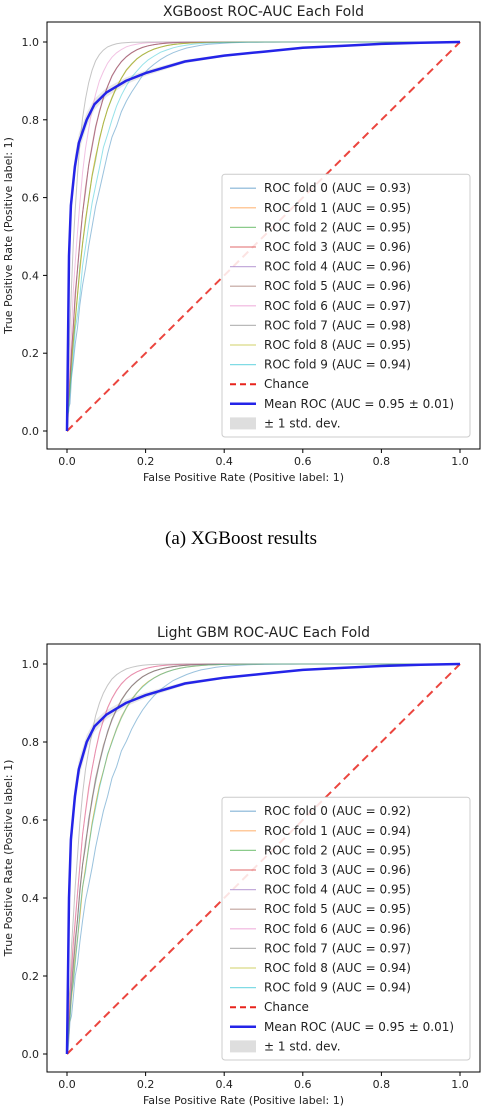 This screenshot has height=1114, width=482. Describe the element at coordinates (337, 929) in the screenshot. I see `legend-label-fold-6: ROC fold 6 (AUC = 0.96)` at that location.